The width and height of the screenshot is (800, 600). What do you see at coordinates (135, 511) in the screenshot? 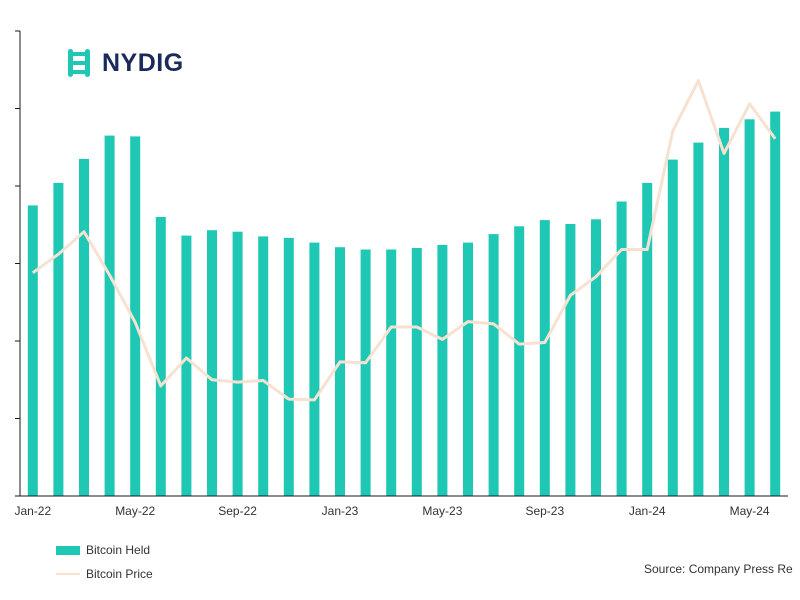
I see `x-tick-label: May-22` at bounding box center [135, 511].